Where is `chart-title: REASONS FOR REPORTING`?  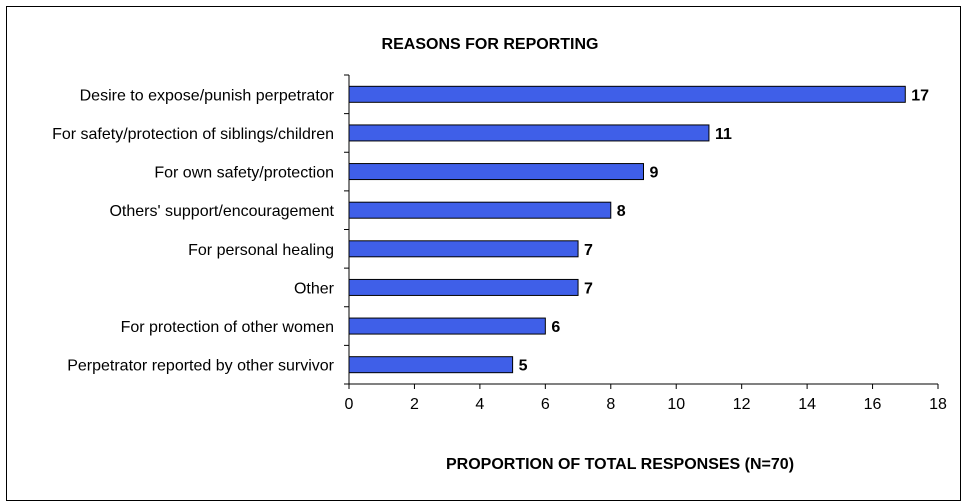
chart-title: REASONS FOR REPORTING is located at coordinates (490, 44).